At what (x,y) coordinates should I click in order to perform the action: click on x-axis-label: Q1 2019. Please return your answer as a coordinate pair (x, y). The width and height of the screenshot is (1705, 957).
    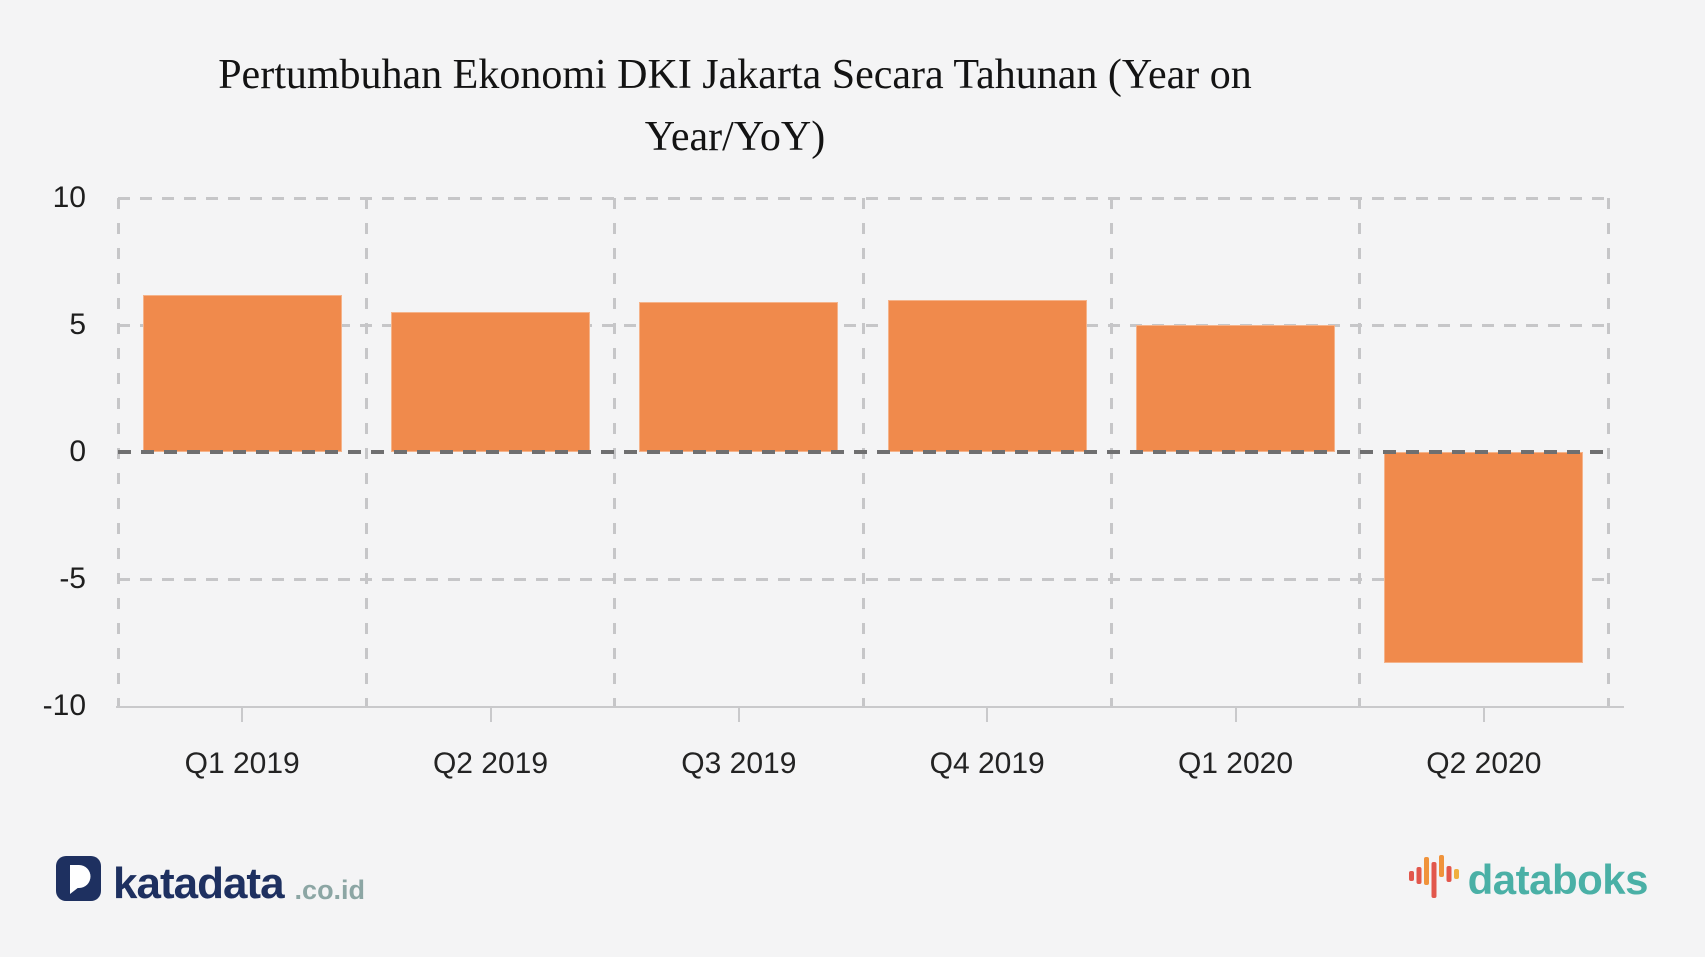
    Looking at the image, I should click on (242, 763).